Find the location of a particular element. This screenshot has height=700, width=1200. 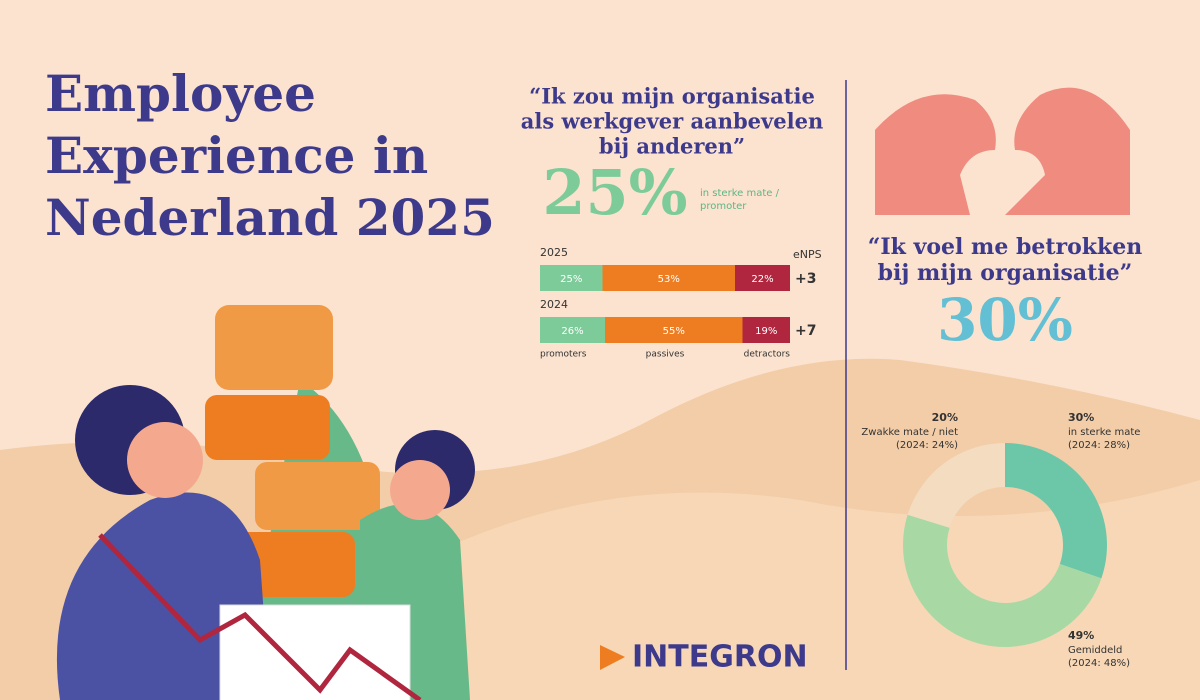

bar-label: 25% is located at coordinates (571, 279).